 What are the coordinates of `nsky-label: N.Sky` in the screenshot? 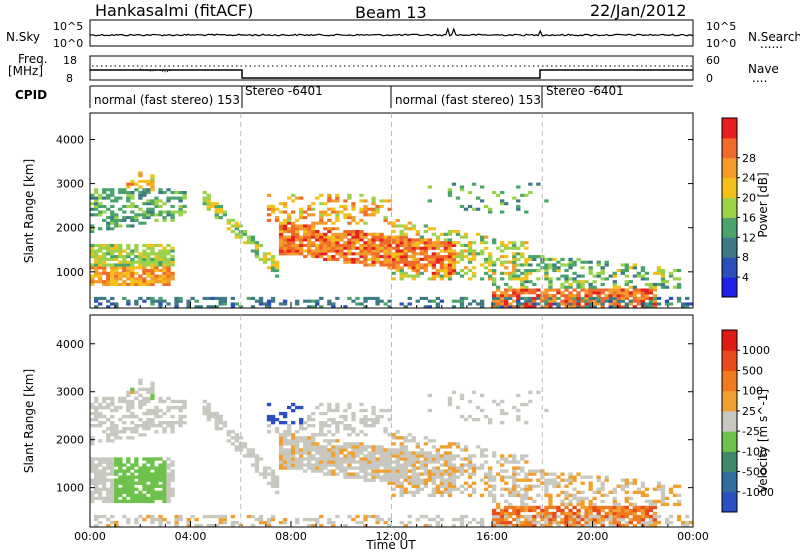 It's located at (23, 37).